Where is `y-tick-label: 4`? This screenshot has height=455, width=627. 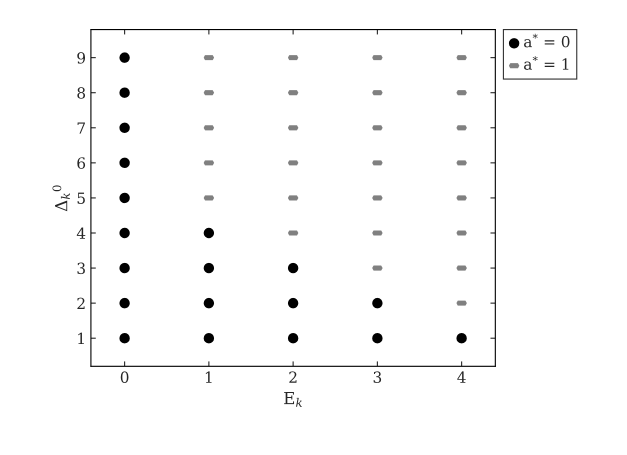
y-tick-label: 4 is located at coordinates (81, 233).